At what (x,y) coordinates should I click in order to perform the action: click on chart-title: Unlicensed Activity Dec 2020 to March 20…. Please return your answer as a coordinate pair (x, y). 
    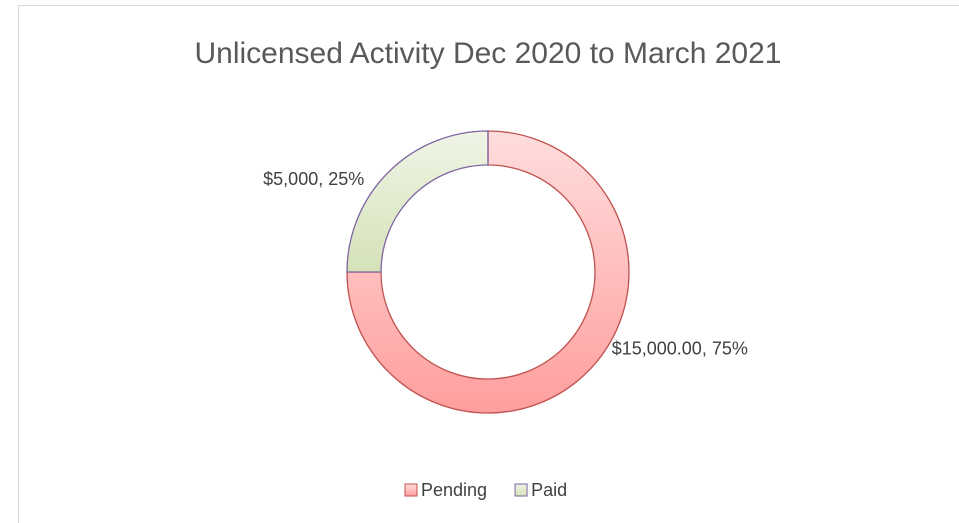
    Looking at the image, I should click on (488, 53).